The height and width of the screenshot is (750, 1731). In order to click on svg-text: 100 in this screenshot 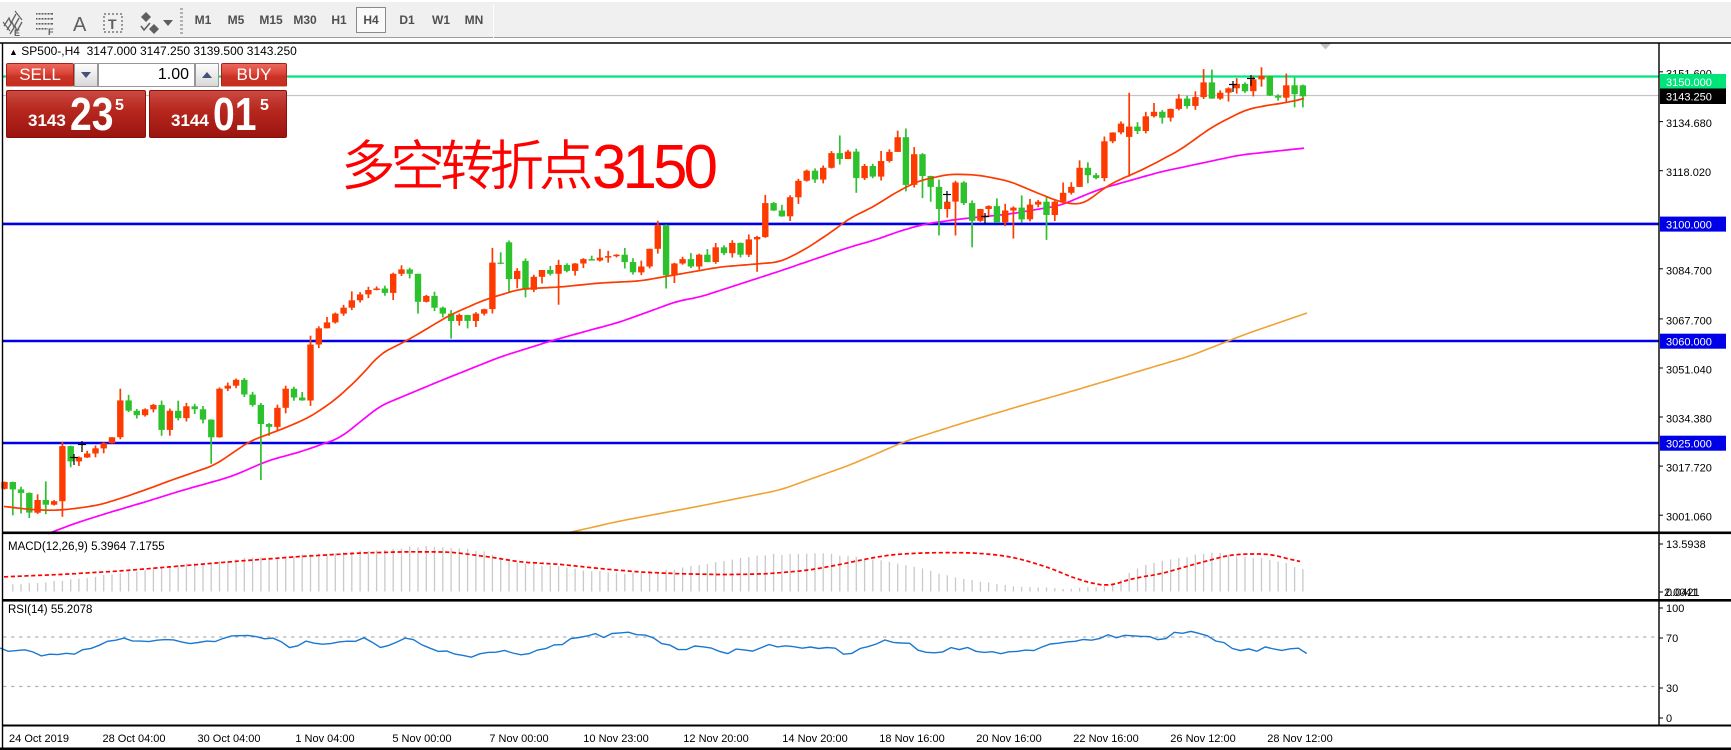, I will do `click(1675, 609)`.